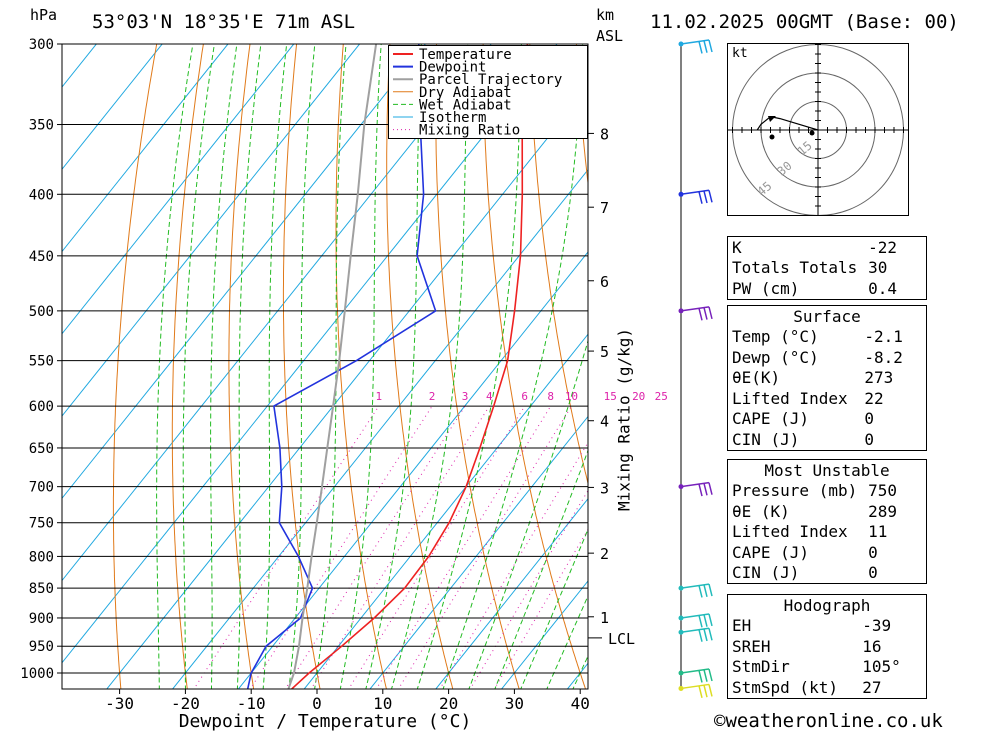  I want to click on hodograph-row: SREH 16, so click(827, 646).